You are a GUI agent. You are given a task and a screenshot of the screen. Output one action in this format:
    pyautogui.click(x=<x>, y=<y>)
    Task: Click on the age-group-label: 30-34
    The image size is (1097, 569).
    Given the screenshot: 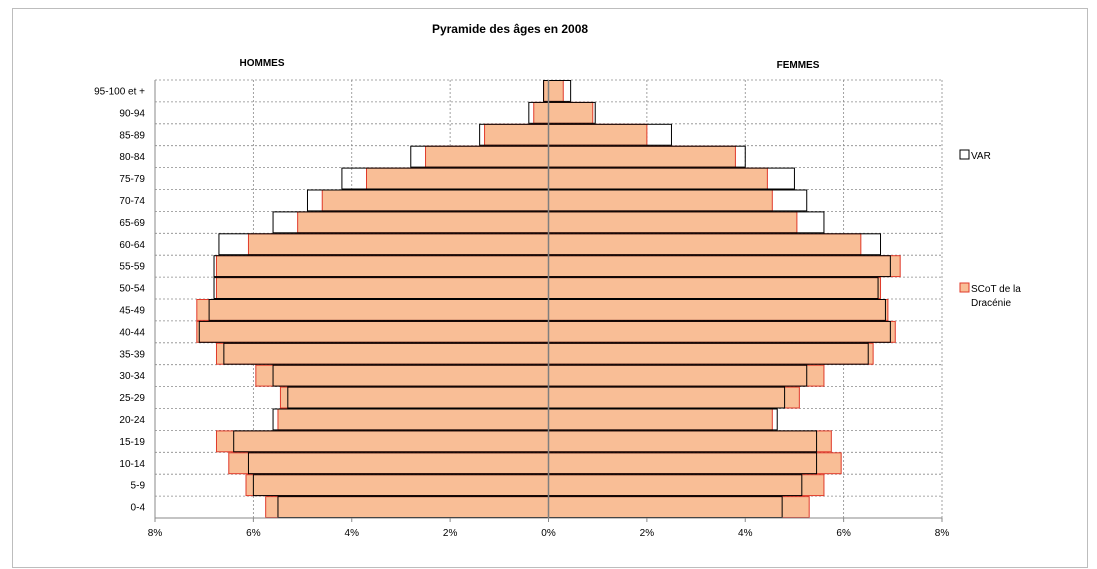 What is the action you would take?
    pyautogui.click(x=132, y=376)
    